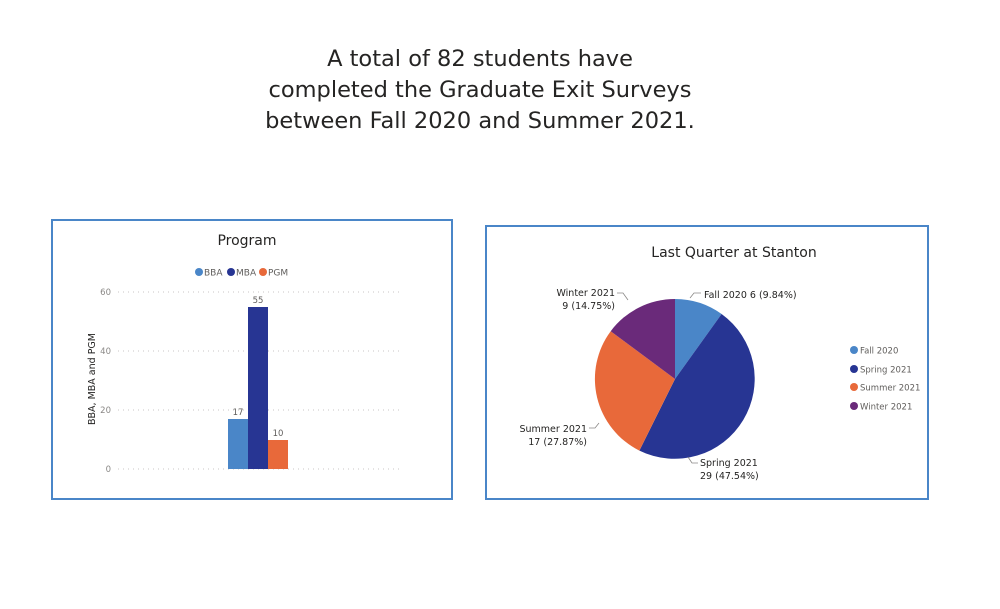 This screenshot has width=1000, height=609. Describe the element at coordinates (750, 295) in the screenshot. I see `label-fall-2020: Fall 2020 6 (9.84%)` at that location.